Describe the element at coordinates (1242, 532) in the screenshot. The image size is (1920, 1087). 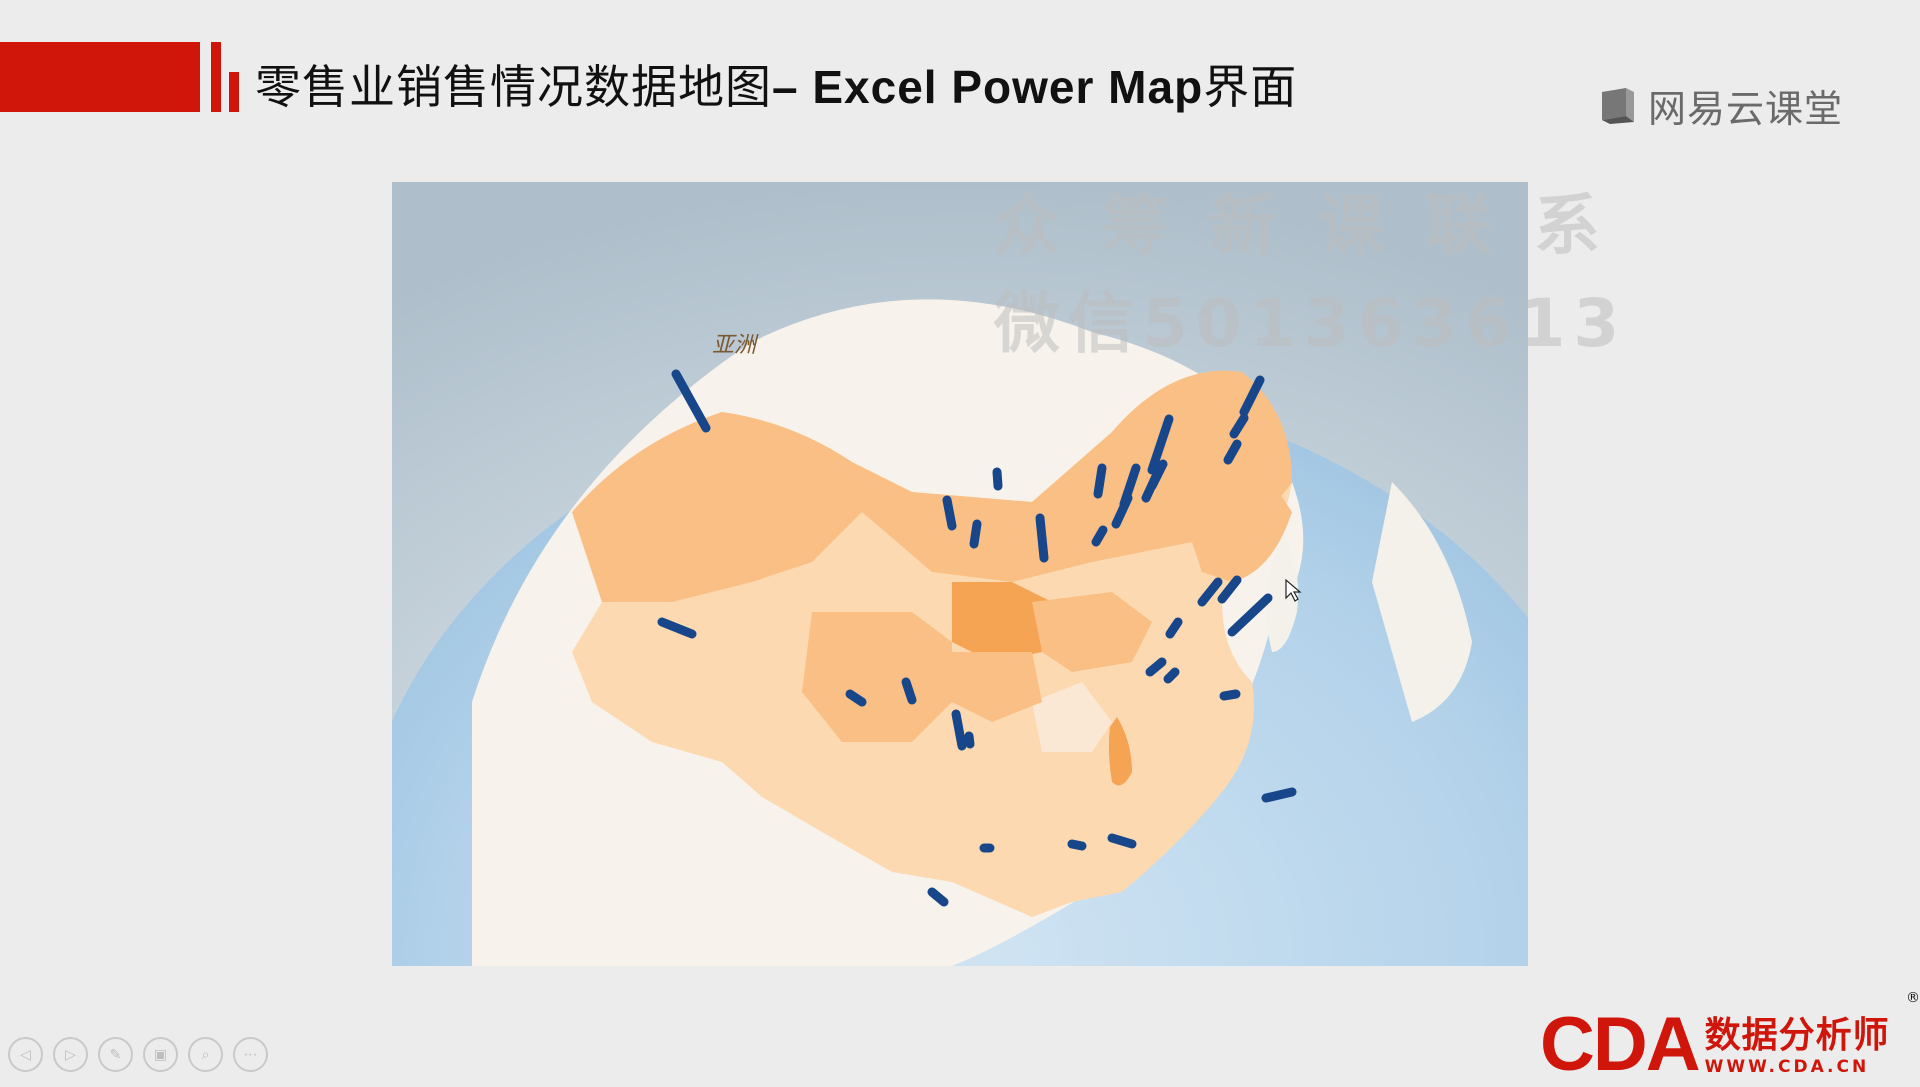
I see `region-northeast` at that location.